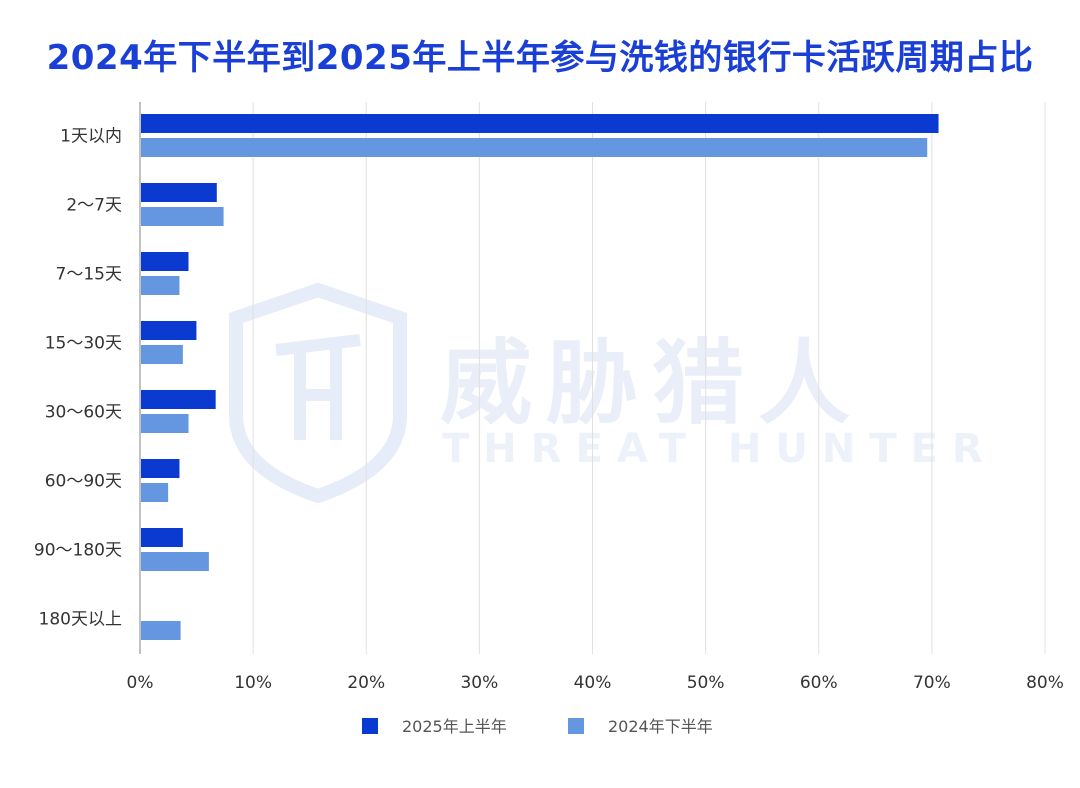 The height and width of the screenshot is (788, 1080). What do you see at coordinates (652, 383) in the screenshot?
I see `watermark-name-cn: 威胁猎人` at bounding box center [652, 383].